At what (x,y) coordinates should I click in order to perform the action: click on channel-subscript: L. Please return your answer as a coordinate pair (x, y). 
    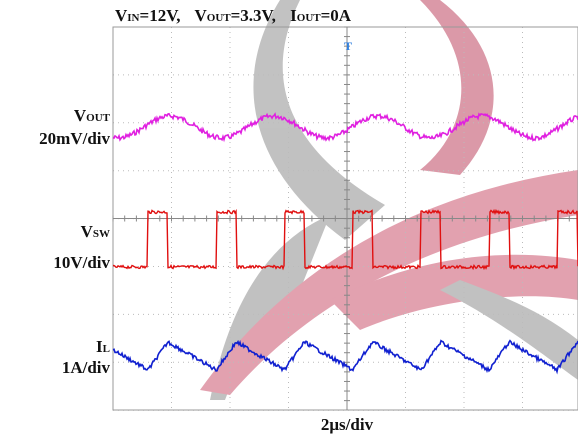
    Looking at the image, I should click on (106, 349).